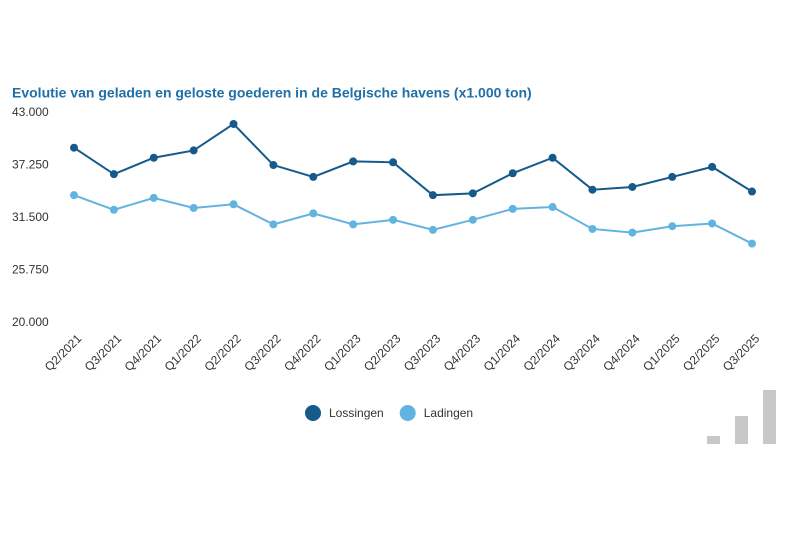  I want to click on legend-label: Ladingen, so click(448, 413).